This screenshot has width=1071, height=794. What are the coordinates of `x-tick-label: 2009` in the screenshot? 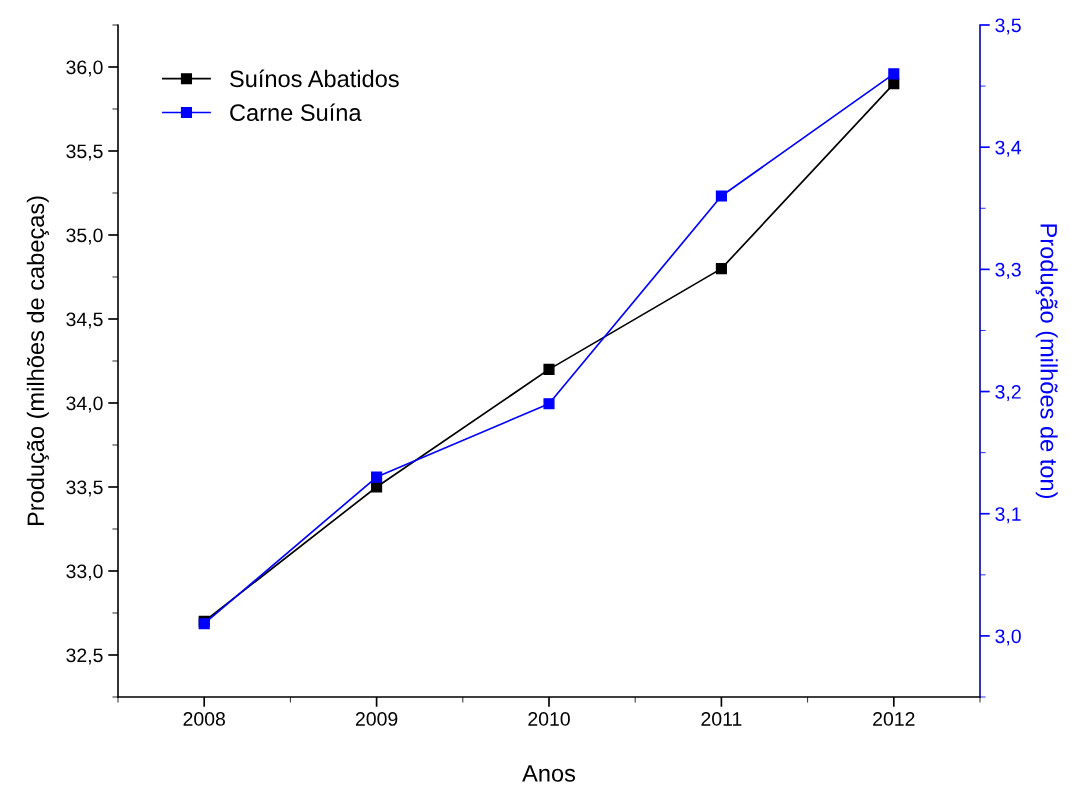 It's located at (376, 719).